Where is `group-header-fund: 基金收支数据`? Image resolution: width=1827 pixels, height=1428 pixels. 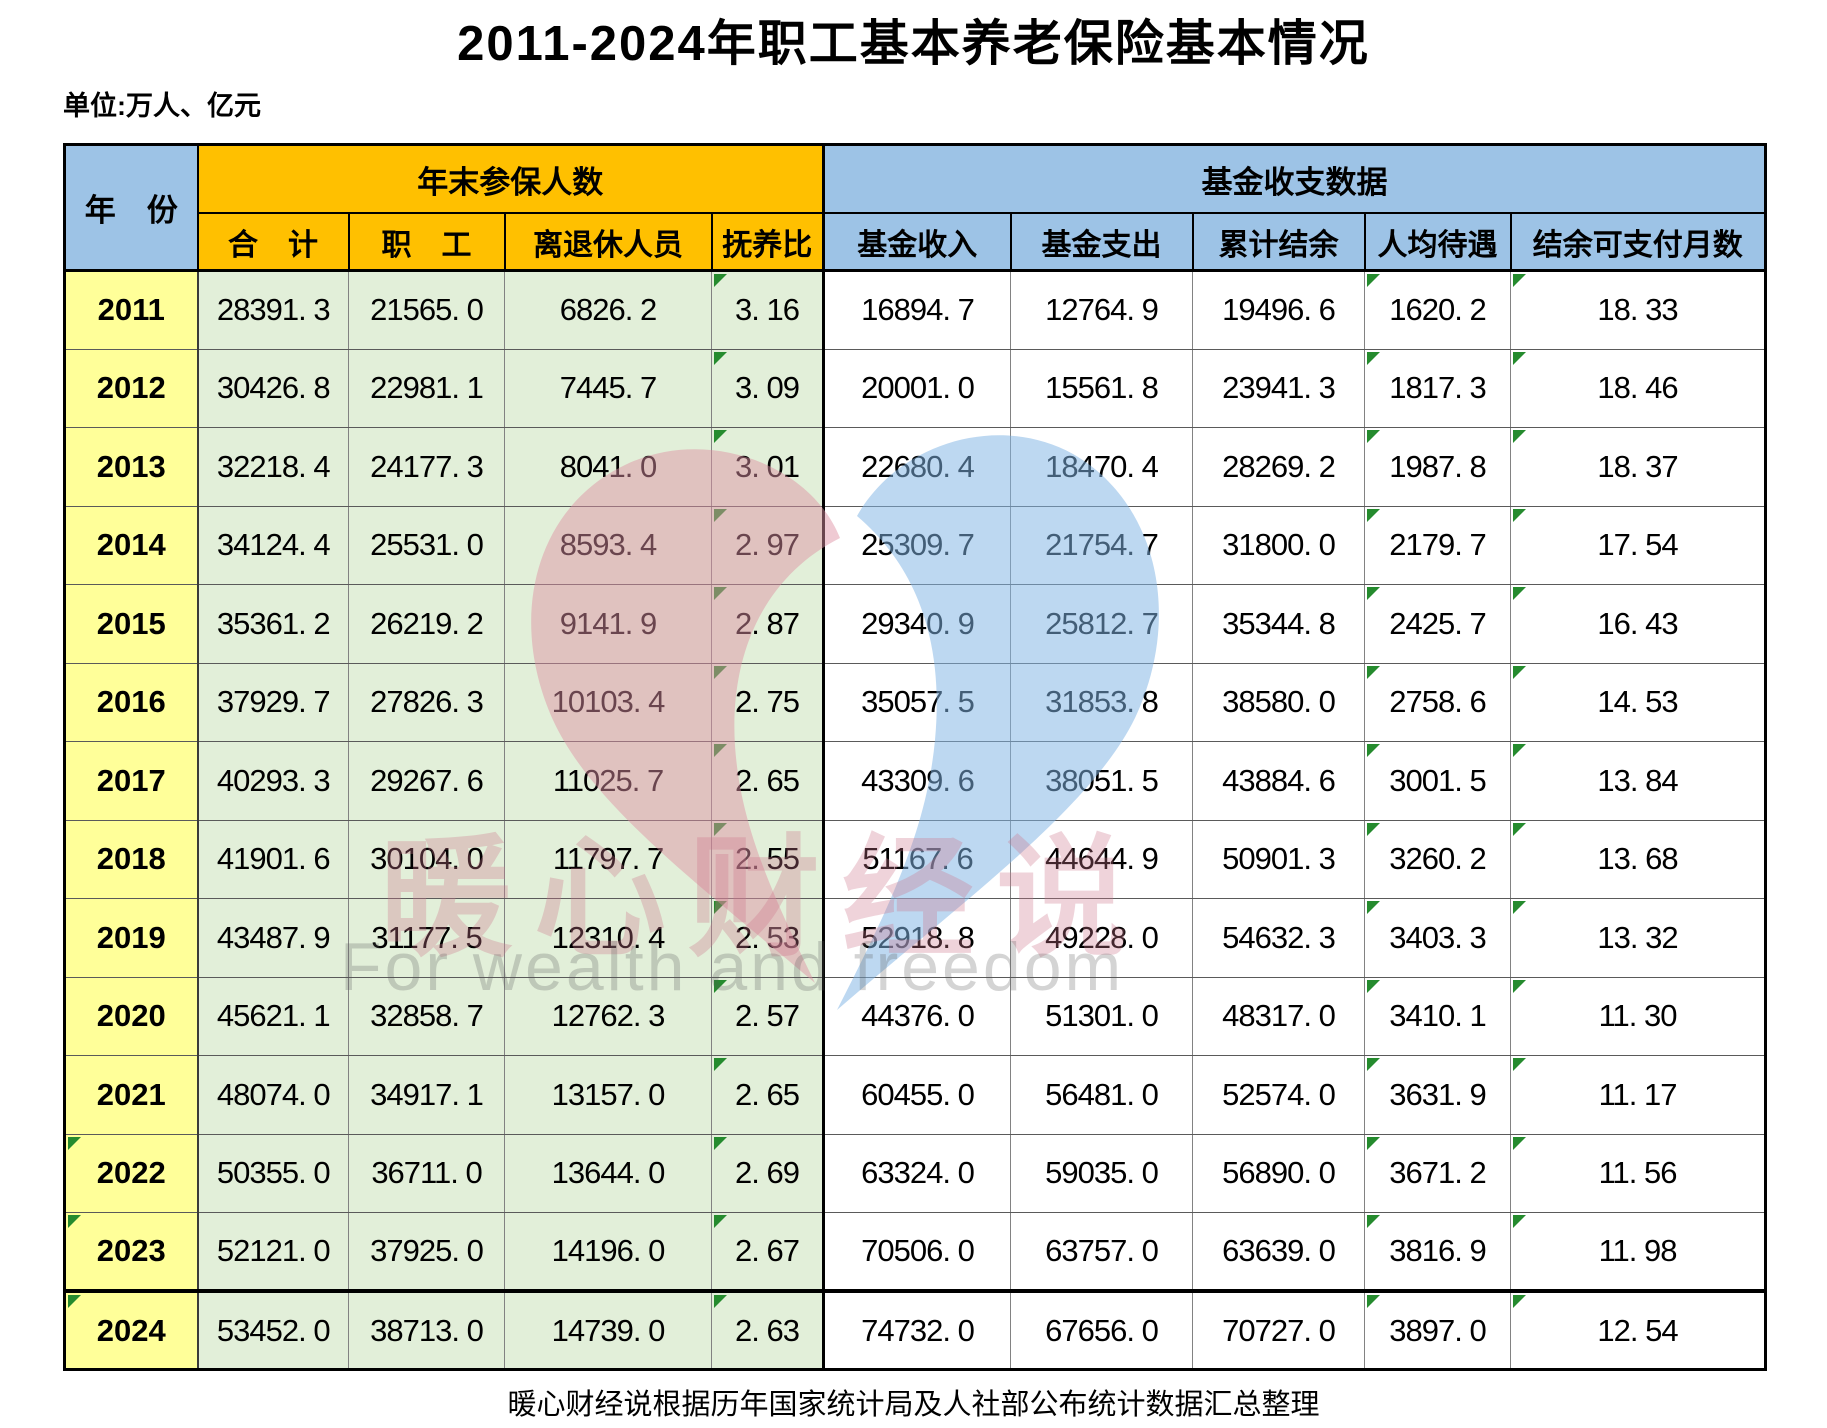 group-header-fund: 基金收支数据 is located at coordinates (1294, 178).